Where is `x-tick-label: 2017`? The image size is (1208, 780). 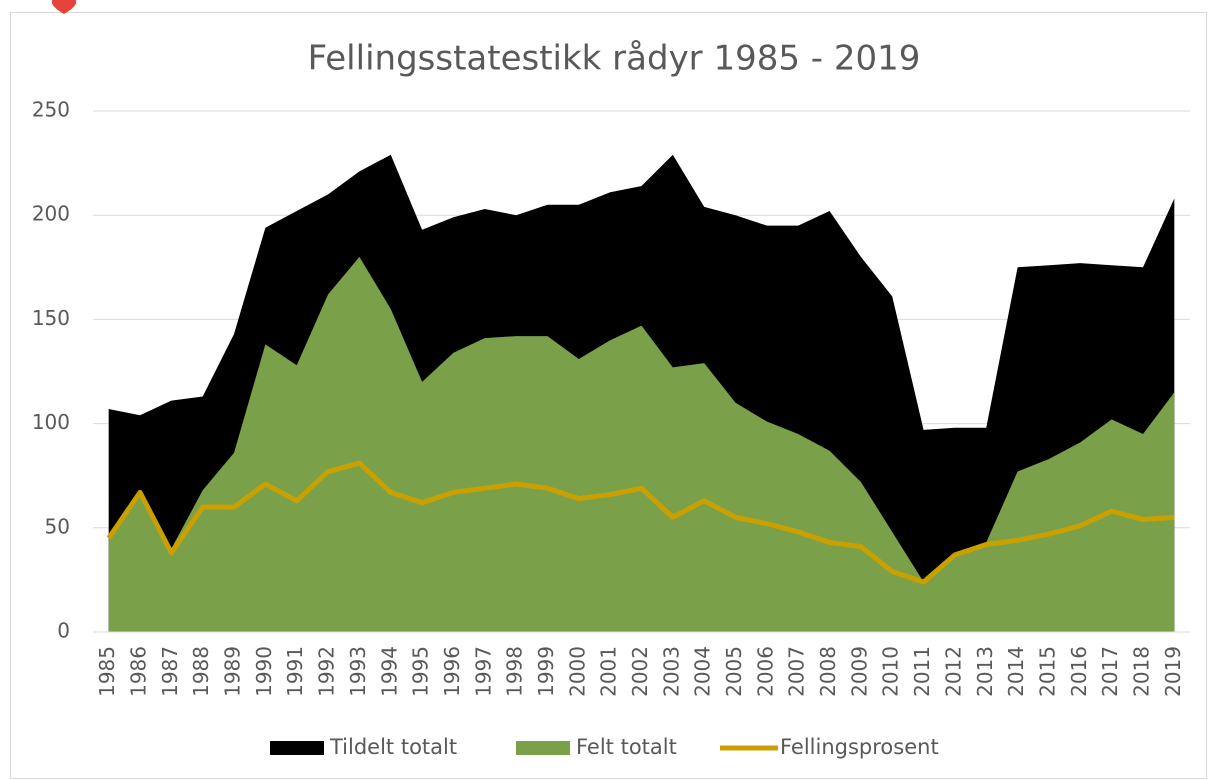 x-tick-label: 2017 is located at coordinates (1110, 671).